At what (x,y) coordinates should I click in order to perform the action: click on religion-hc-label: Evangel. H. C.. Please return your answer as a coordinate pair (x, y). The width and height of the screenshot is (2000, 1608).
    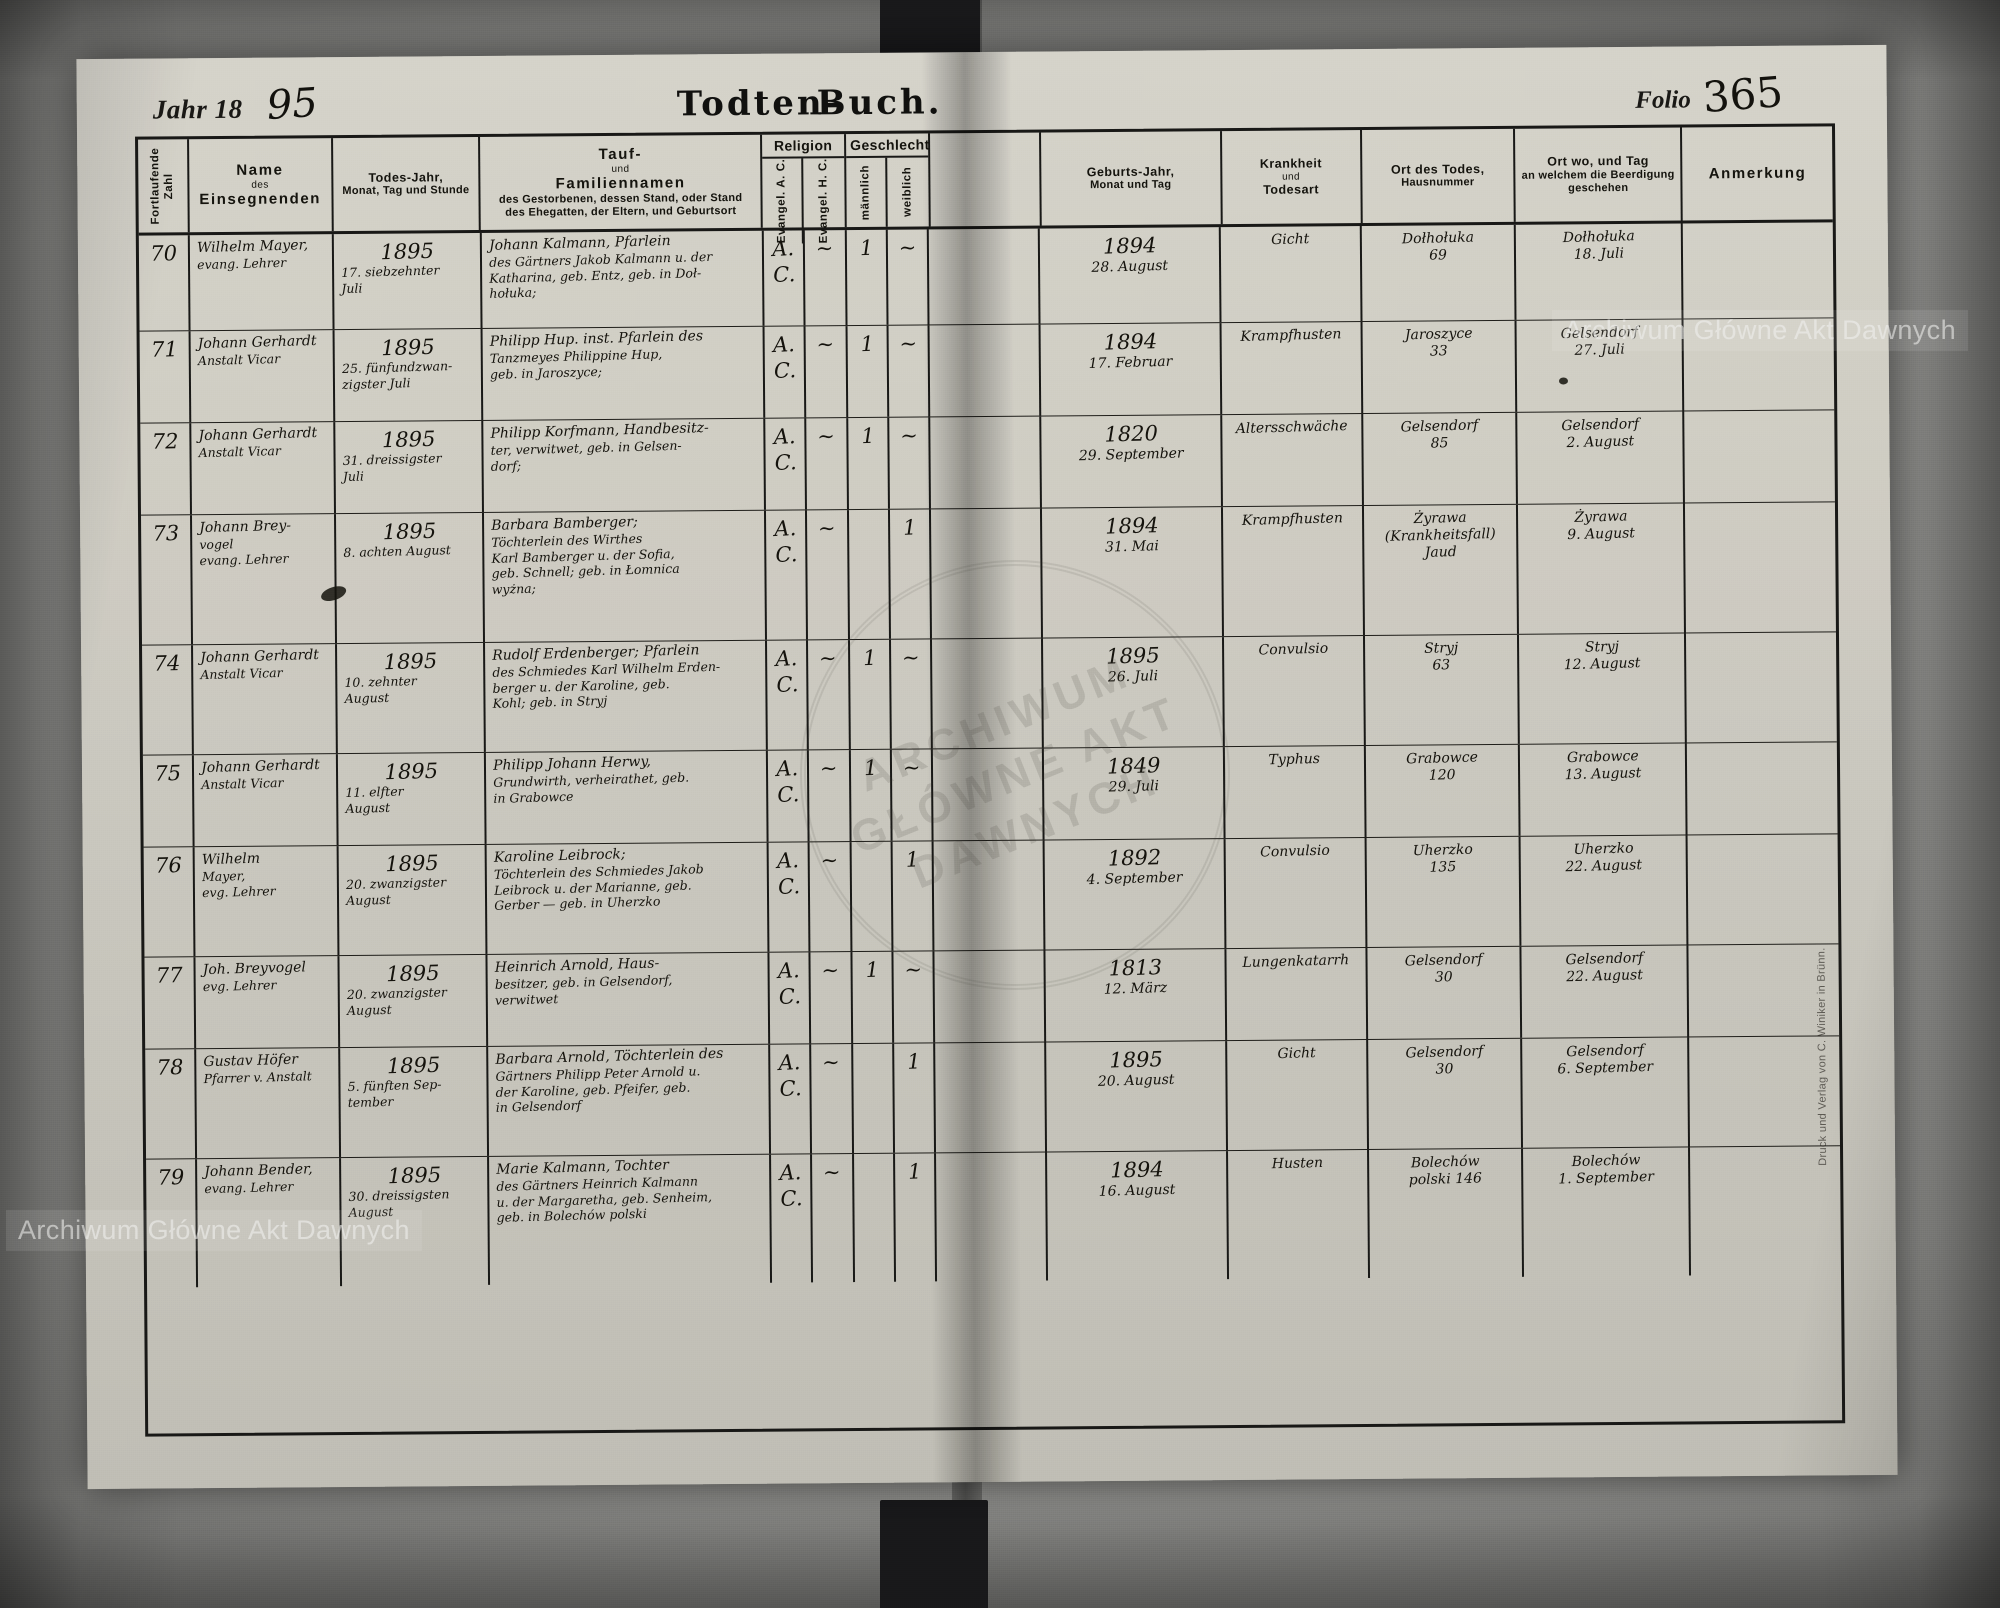
    Looking at the image, I should click on (823, 200).